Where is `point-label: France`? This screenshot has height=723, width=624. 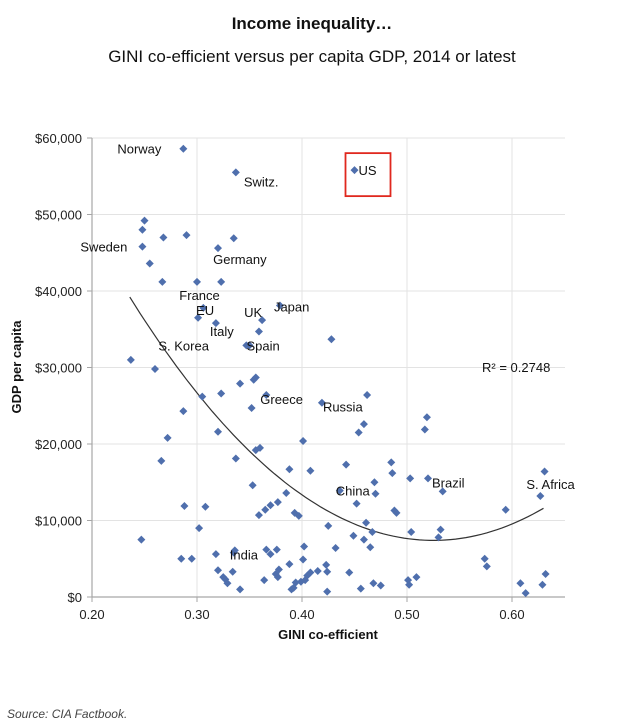 point-label: France is located at coordinates (199, 295).